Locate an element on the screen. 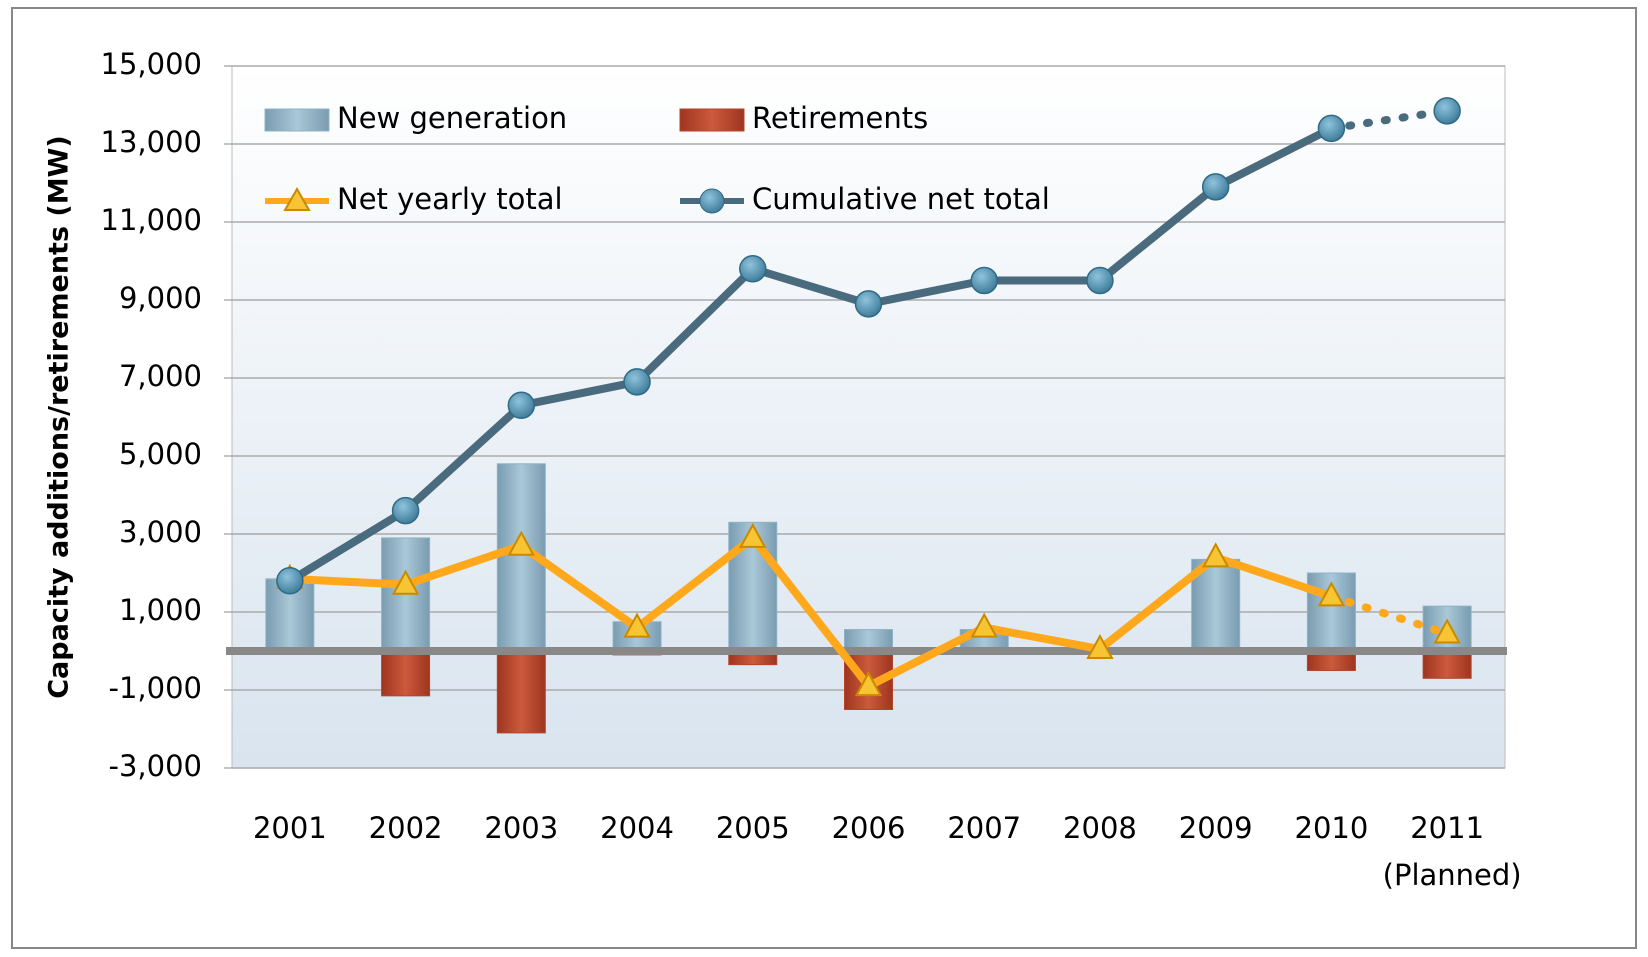 This screenshot has width=1648, height=957. y-axis-label: Capacity additions/retirements (MW) is located at coordinates (59, 417).